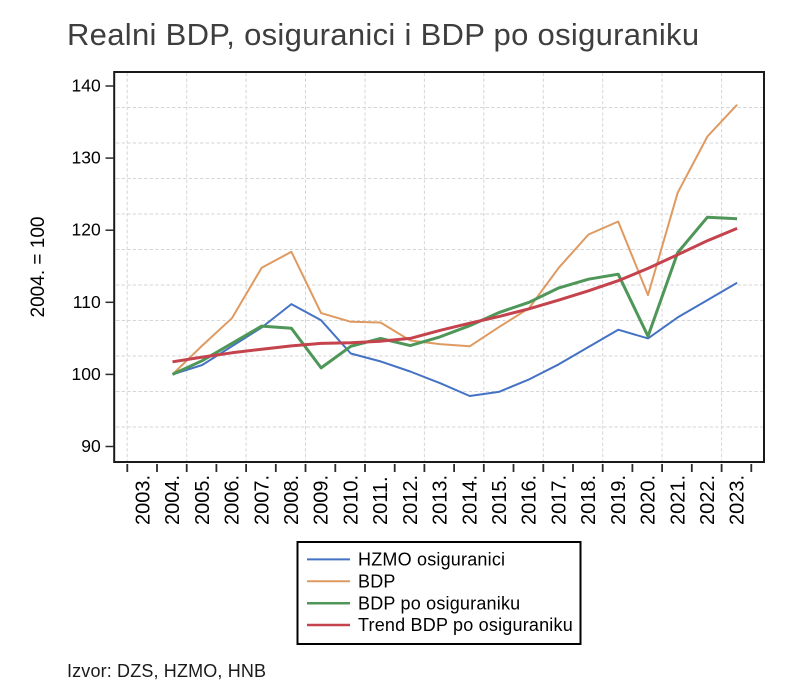  I want to click on svg-text: 2016., so click(530, 500).